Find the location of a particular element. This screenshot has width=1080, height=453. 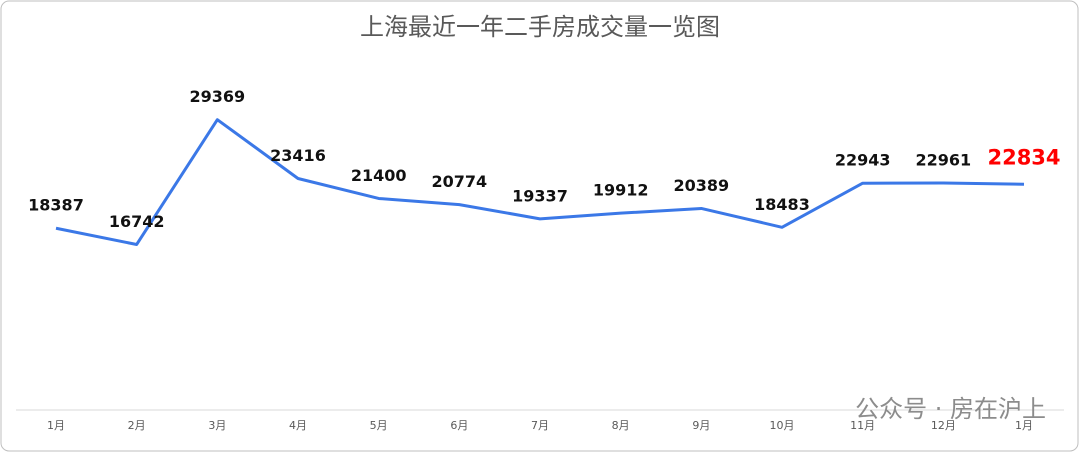

data-label: 18483 is located at coordinates (782, 204).